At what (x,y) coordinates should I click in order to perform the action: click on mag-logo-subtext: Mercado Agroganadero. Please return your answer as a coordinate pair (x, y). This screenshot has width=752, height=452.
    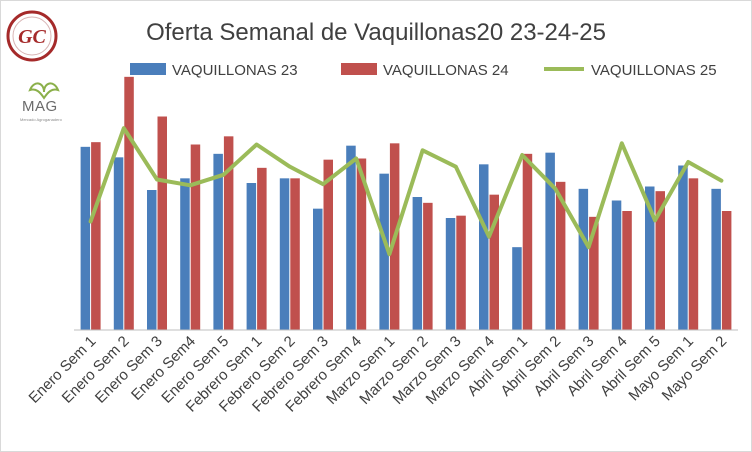
    Looking at the image, I should click on (41, 119).